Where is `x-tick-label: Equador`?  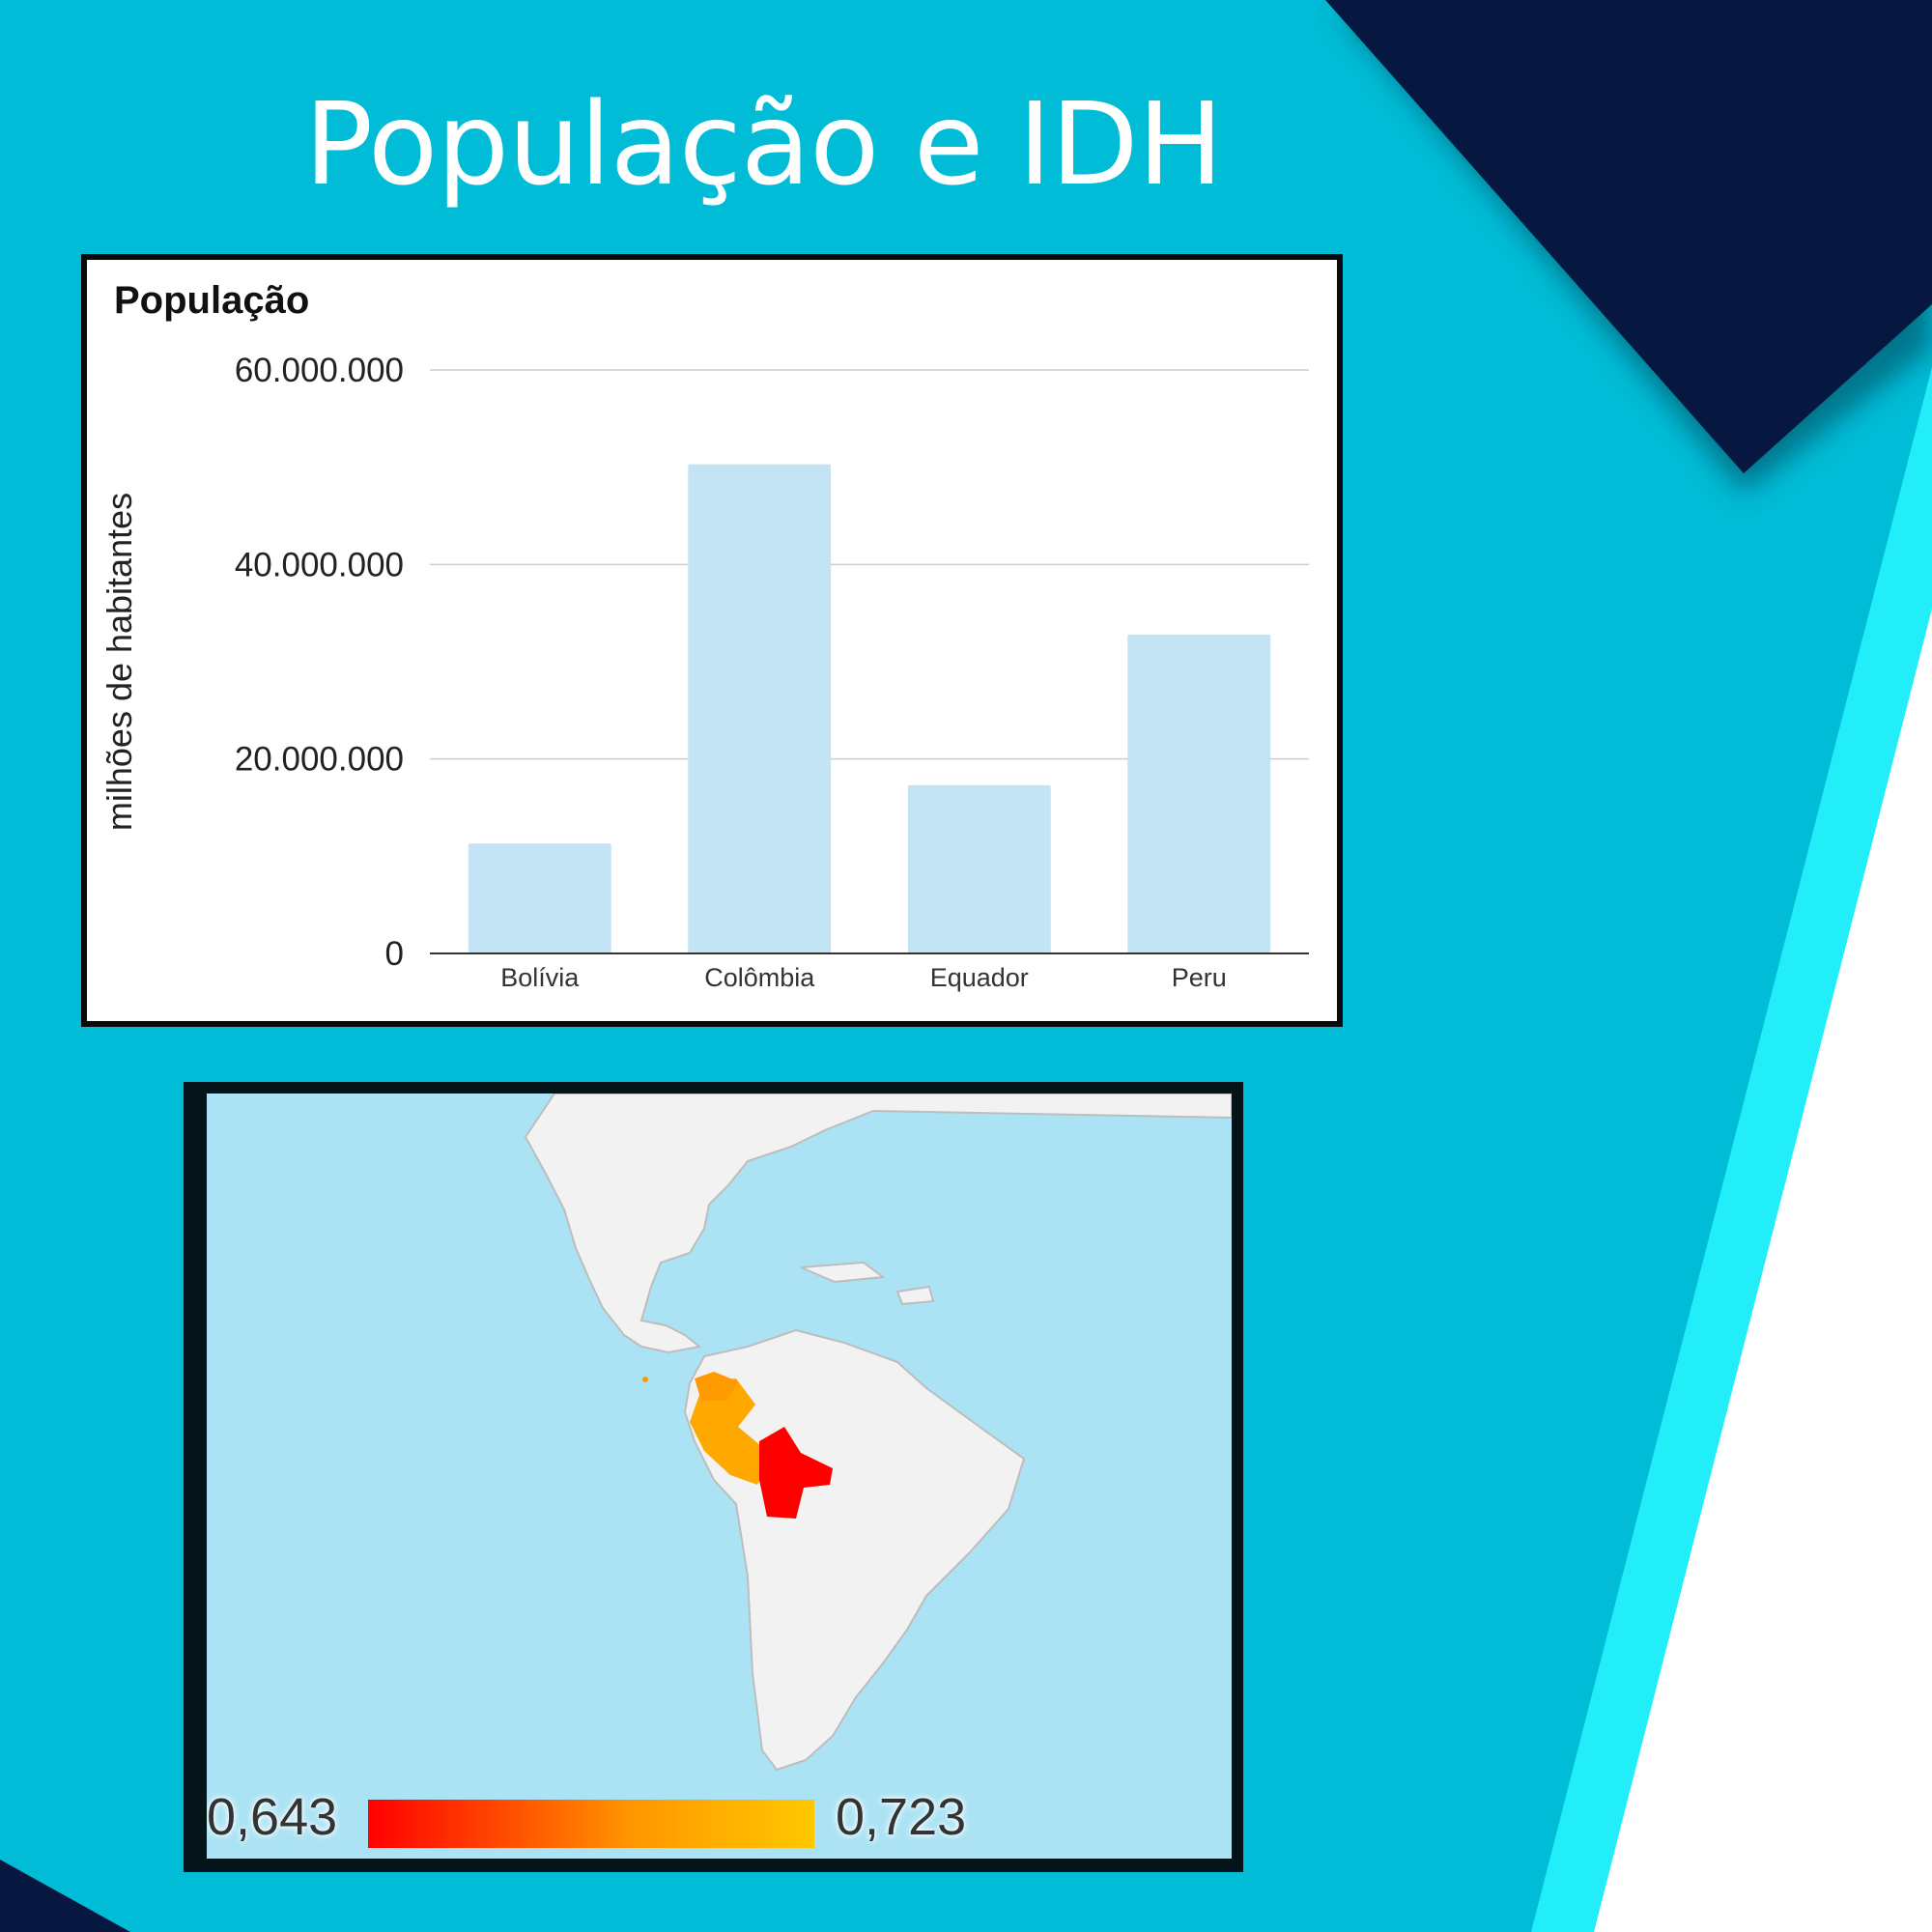
x-tick-label: Equador is located at coordinates (979, 977).